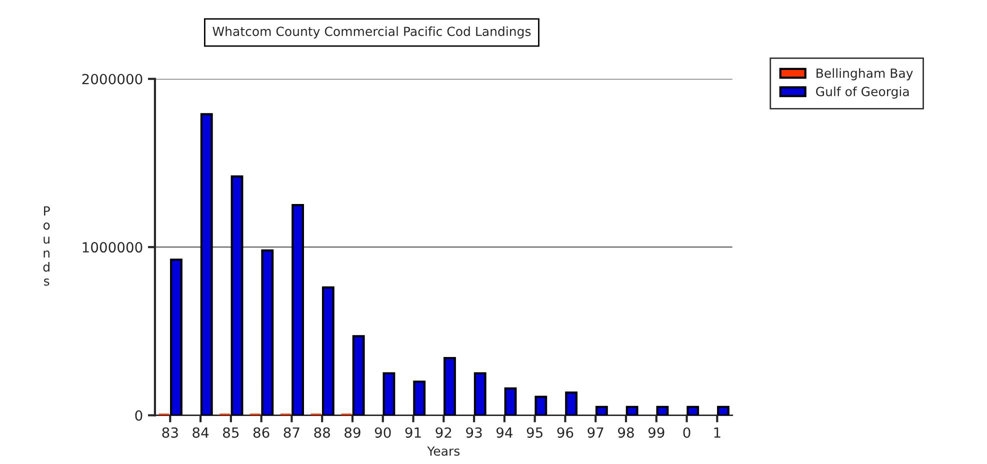 This screenshot has width=987, height=464. What do you see at coordinates (352, 432) in the screenshot?
I see `x-tick-label: 89` at bounding box center [352, 432].